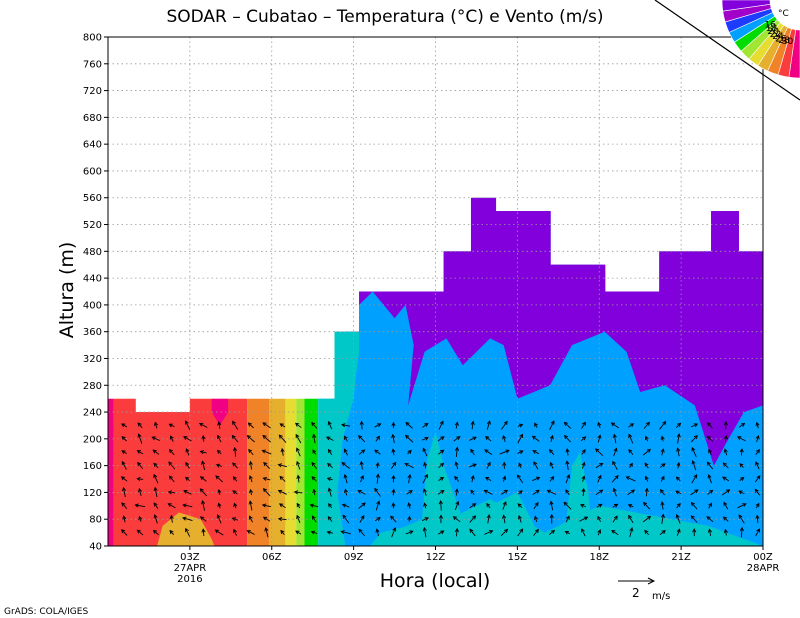 The image size is (800, 618). I want to click on colorbar-level-label: 24, so click(778, 37).